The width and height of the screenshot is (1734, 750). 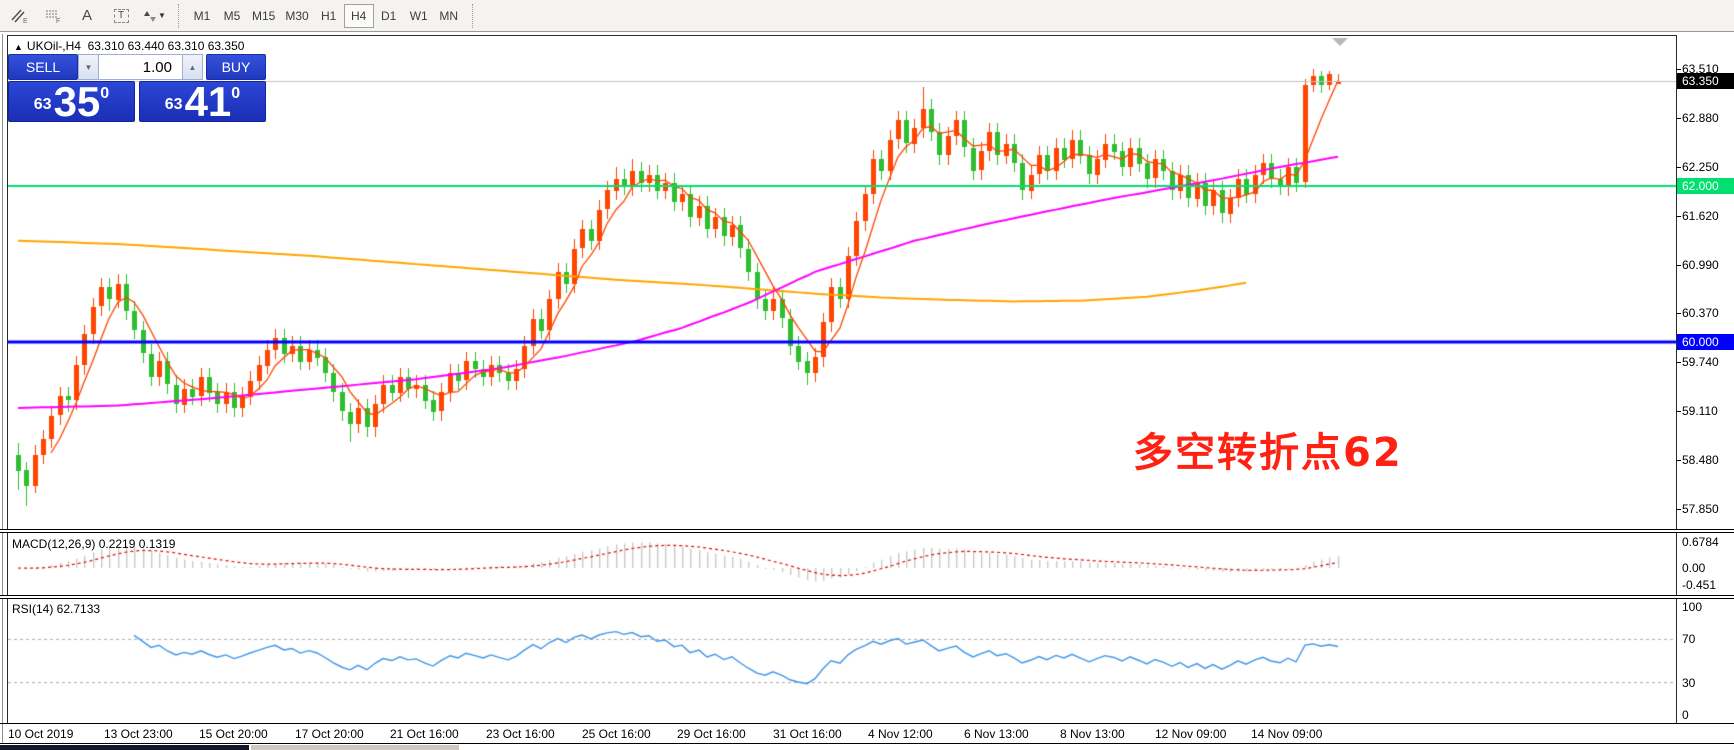 What do you see at coordinates (1700, 362) in the screenshot?
I see `price-axis-label: 59.740` at bounding box center [1700, 362].